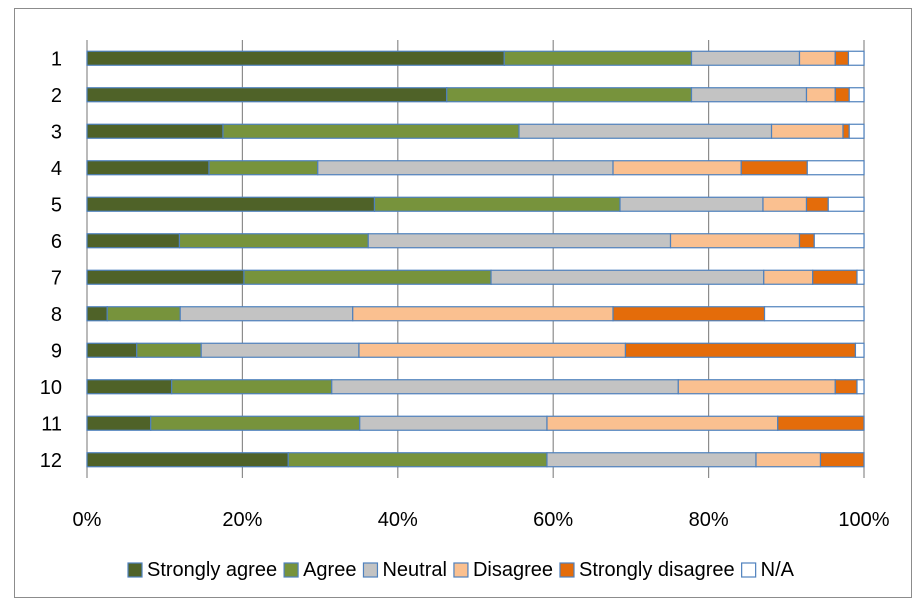  What do you see at coordinates (453, 423) in the screenshot?
I see `bar-row-11-neutral` at bounding box center [453, 423].